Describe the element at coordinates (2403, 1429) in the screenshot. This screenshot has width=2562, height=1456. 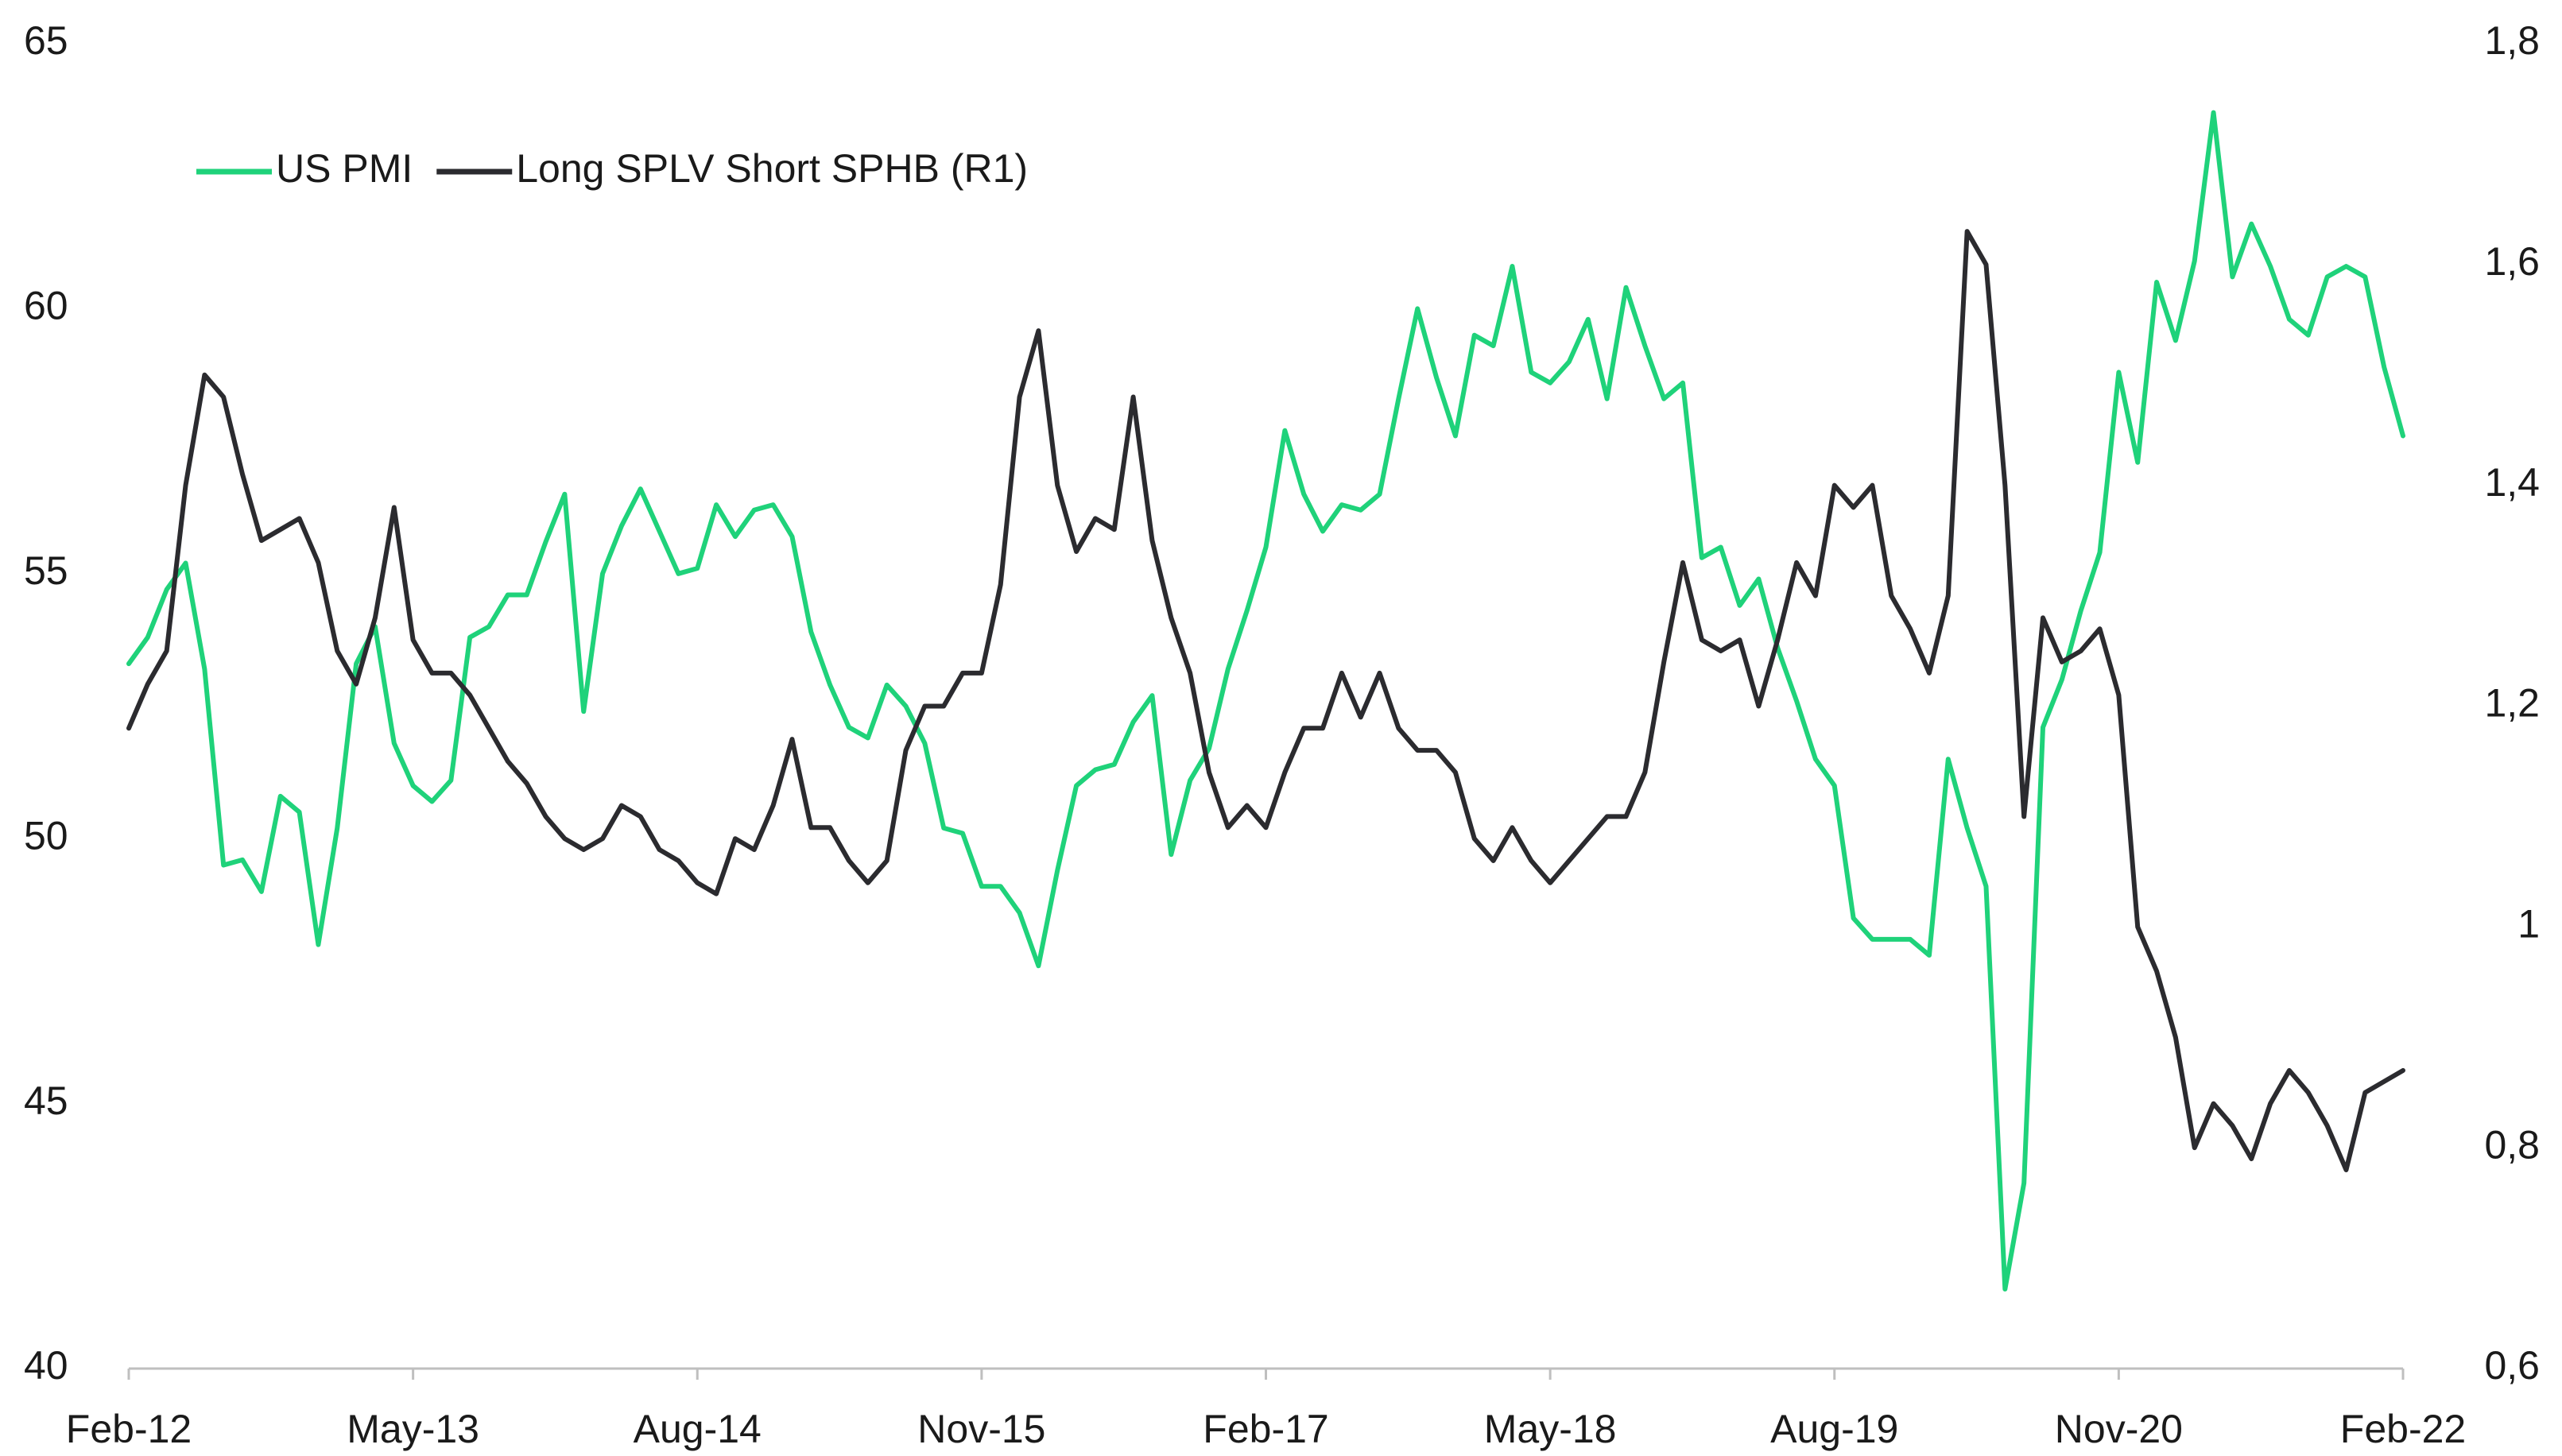
I see `x-tick-label: Feb-22` at that location.